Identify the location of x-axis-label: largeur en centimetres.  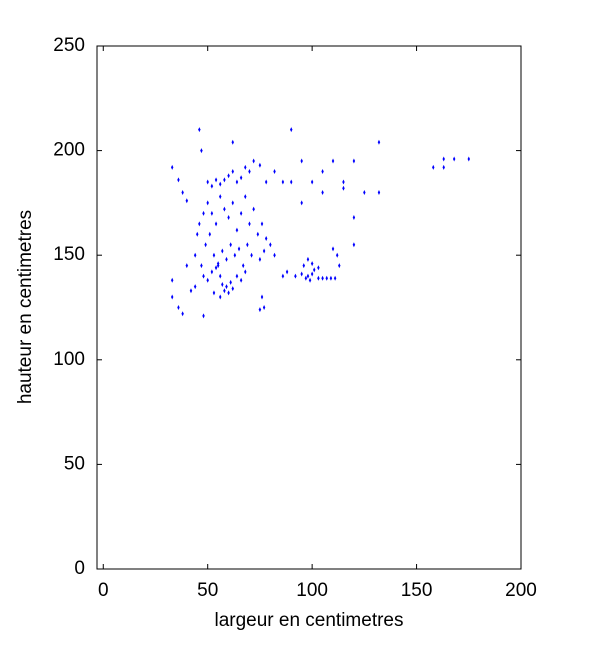
(308, 620).